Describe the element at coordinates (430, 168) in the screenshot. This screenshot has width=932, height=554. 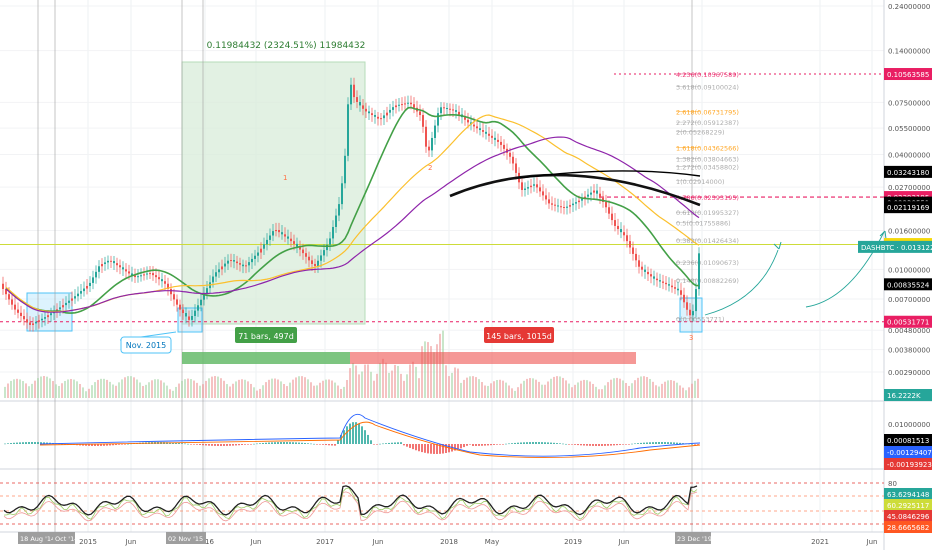
I see `wave-marker: 2` at that location.